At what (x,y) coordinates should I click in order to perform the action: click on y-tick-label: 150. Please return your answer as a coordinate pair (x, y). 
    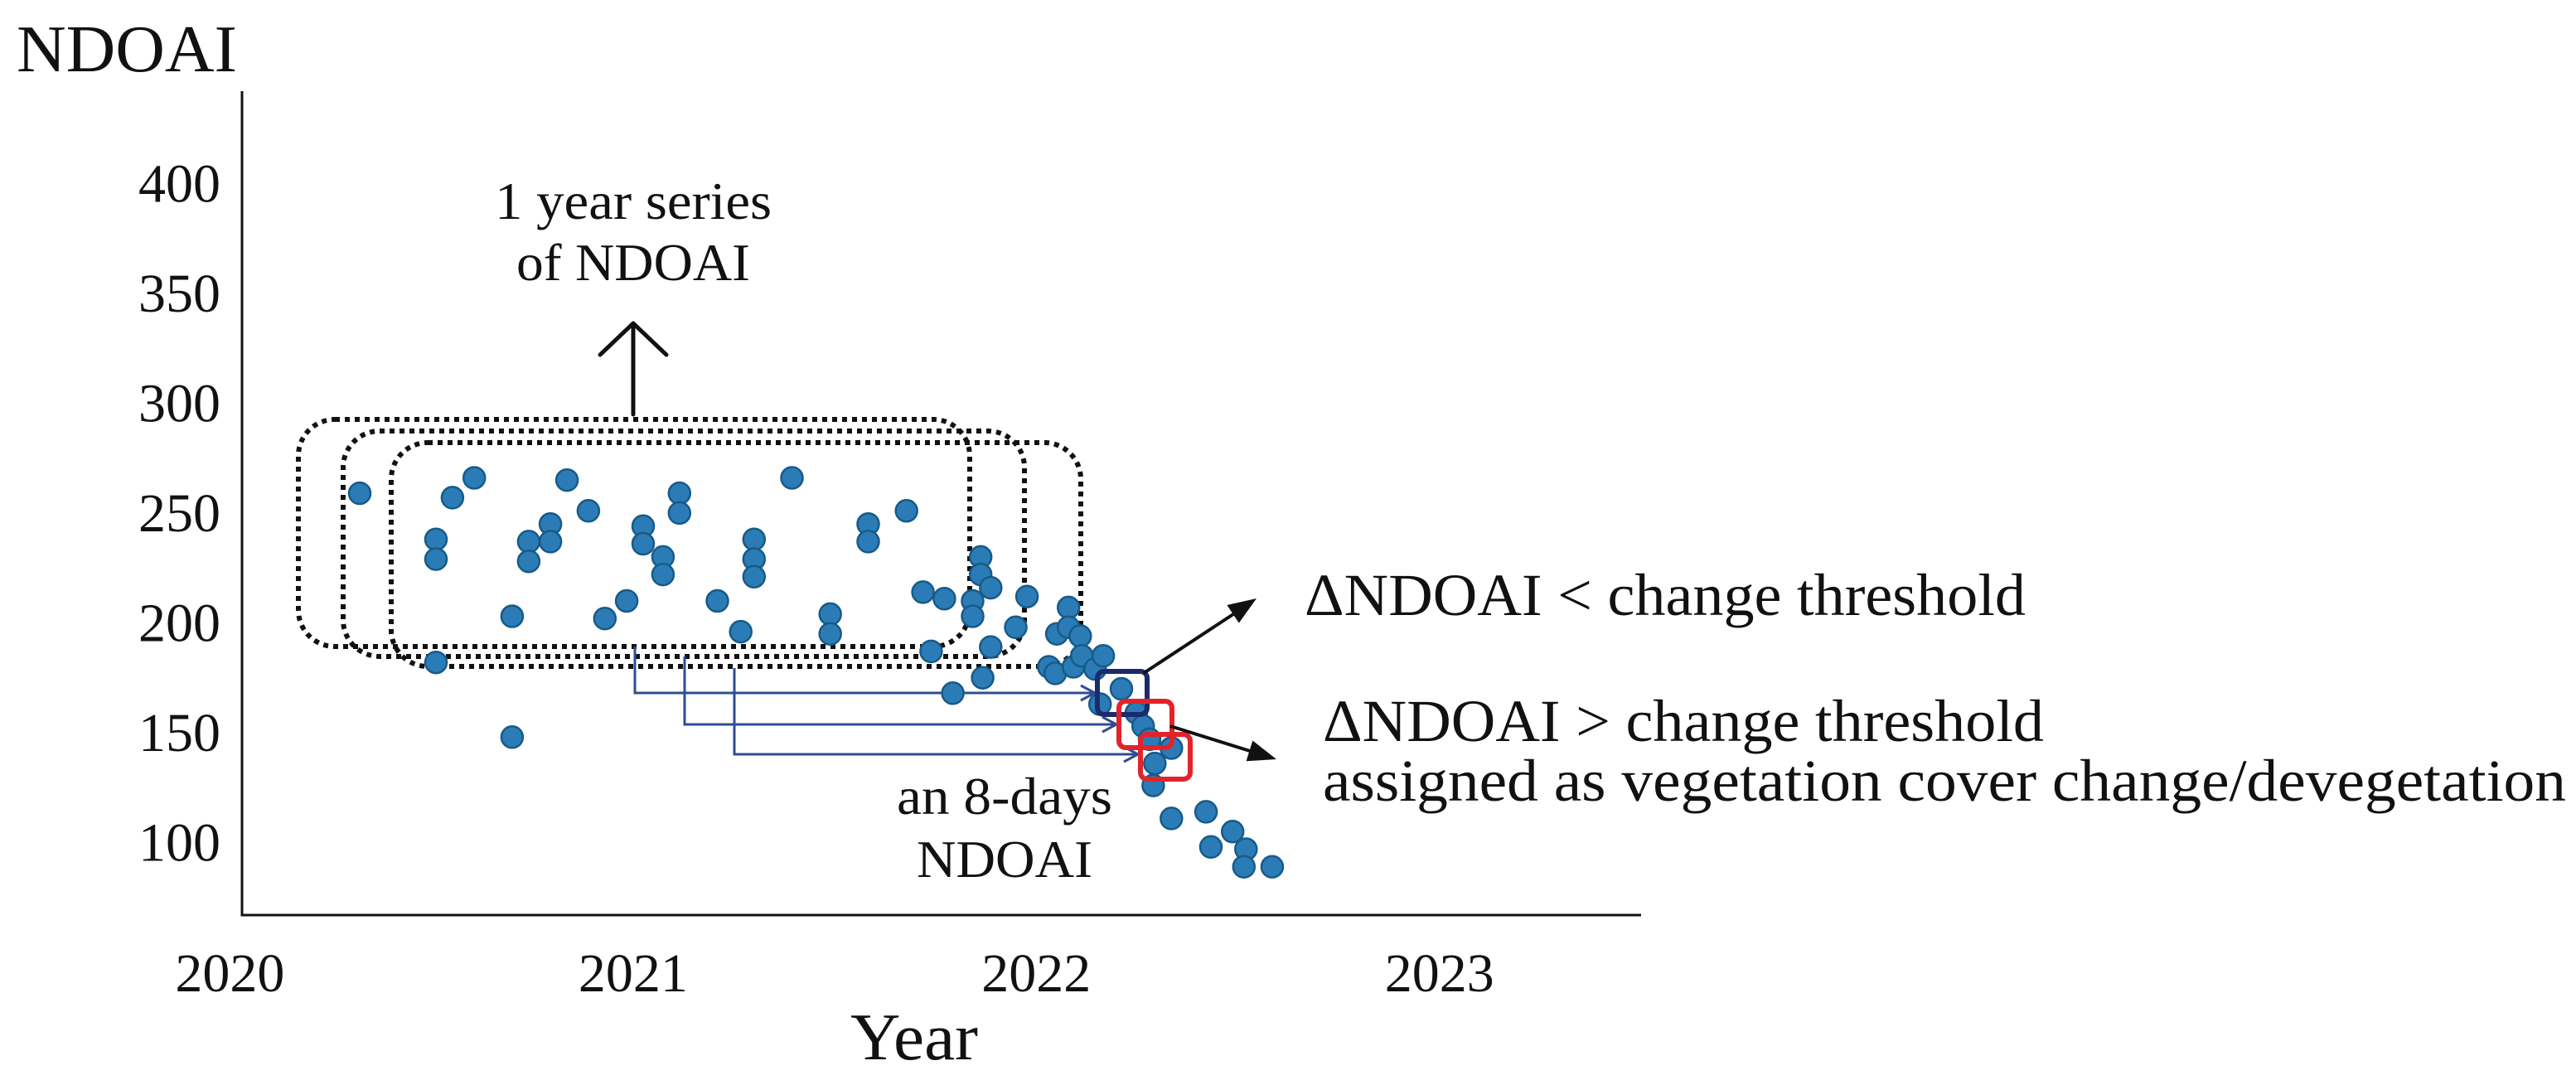
    Looking at the image, I should click on (179, 733).